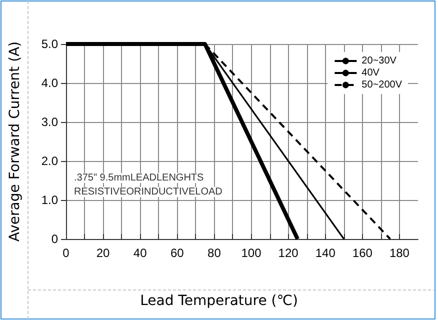 The width and height of the screenshot is (438, 322). Describe the element at coordinates (215, 253) in the screenshot. I see `x-tick-label: 80` at that location.